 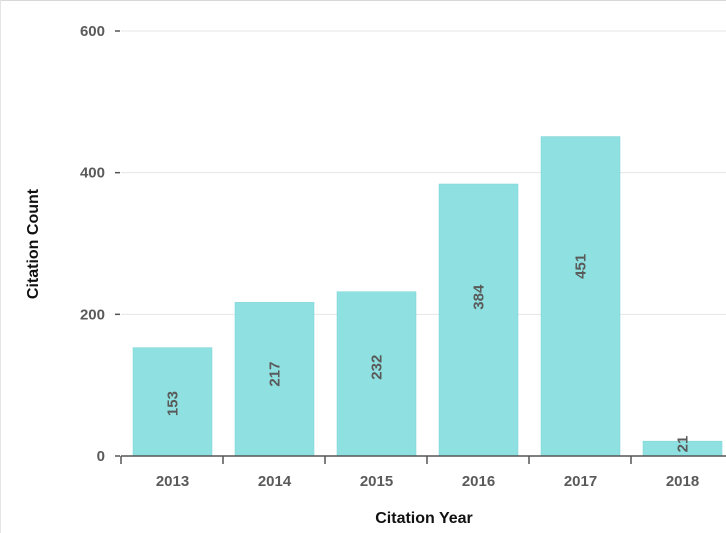 I want to click on bar-2013, so click(x=172, y=402).